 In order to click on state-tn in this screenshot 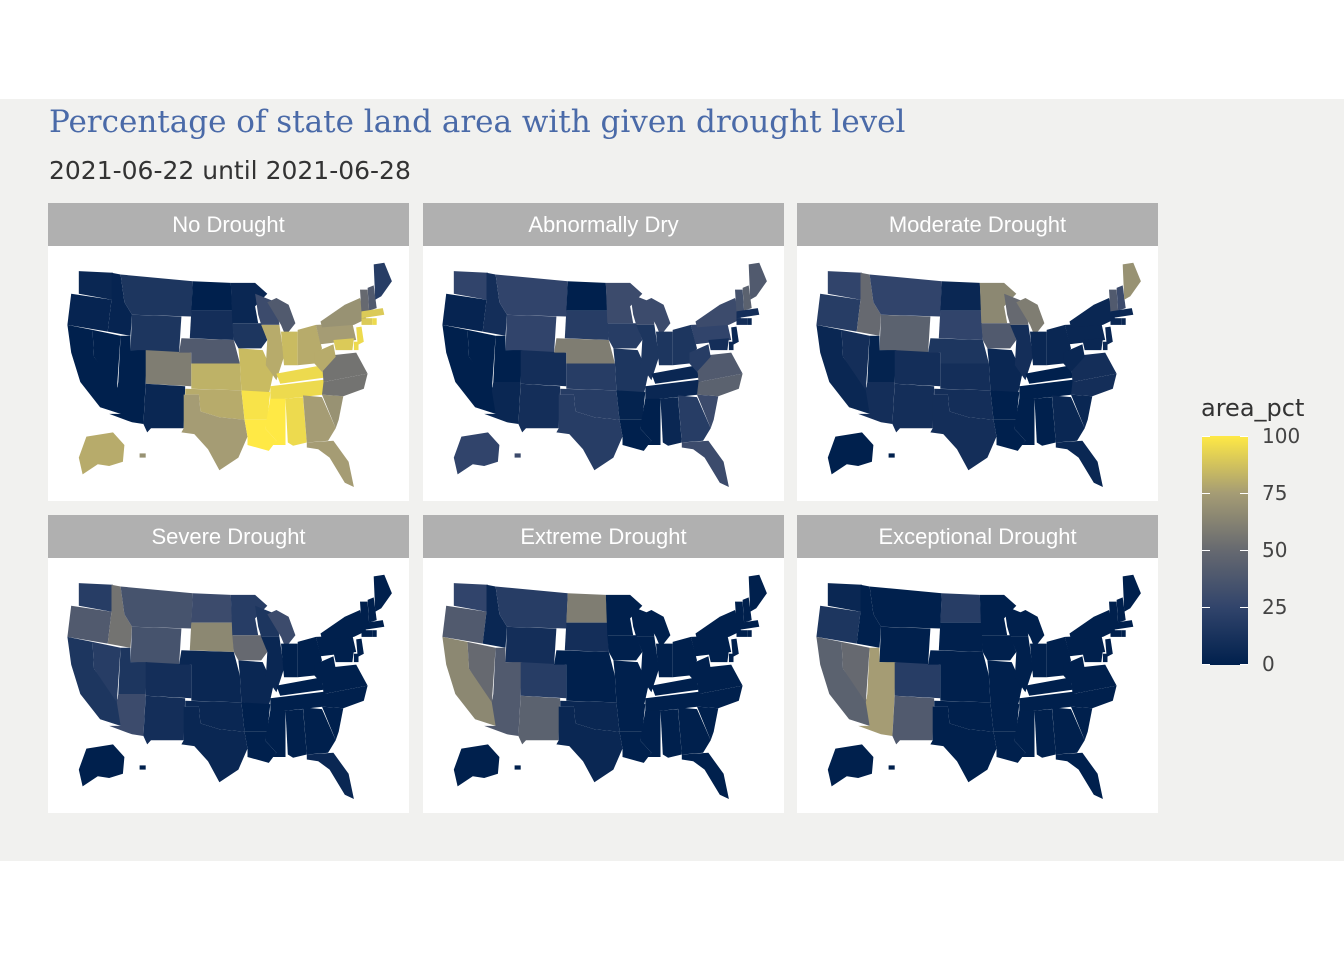, I will do `click(673, 702)`.